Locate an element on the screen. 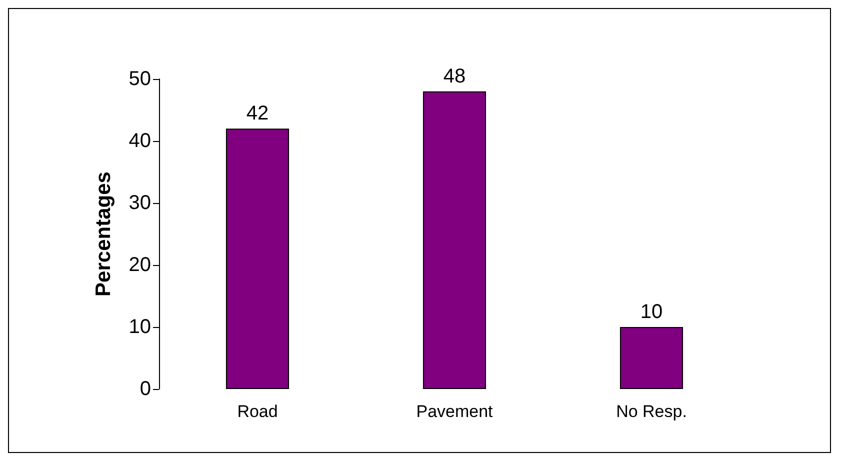  y-tick-label: 10 is located at coordinates (139, 327).